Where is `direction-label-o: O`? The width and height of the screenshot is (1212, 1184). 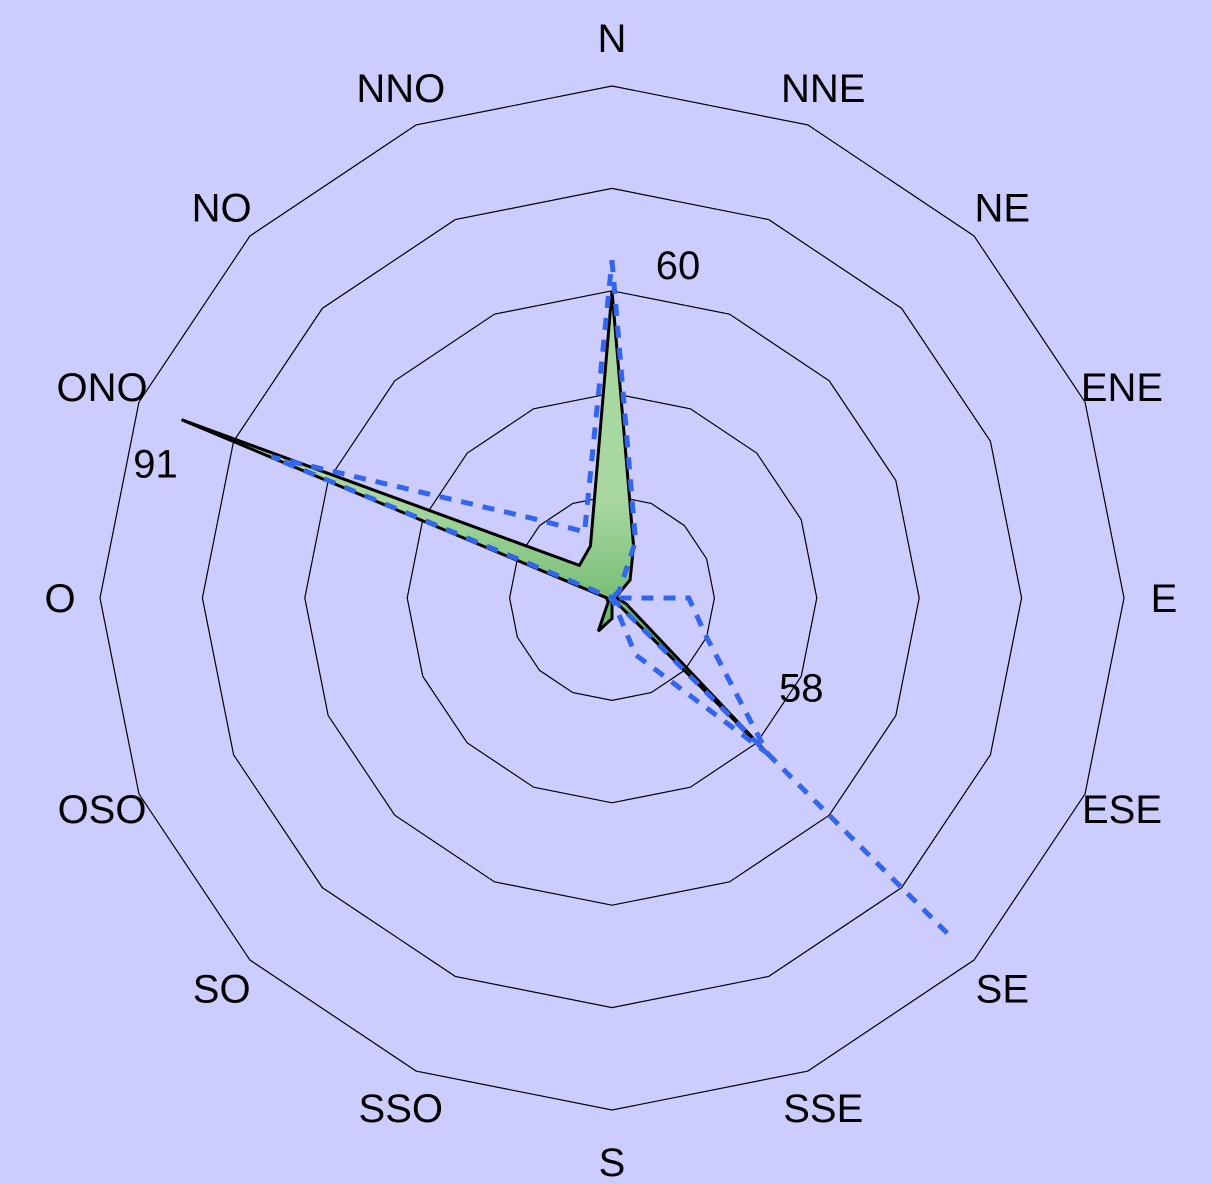
direction-label-o: O is located at coordinates (59, 599).